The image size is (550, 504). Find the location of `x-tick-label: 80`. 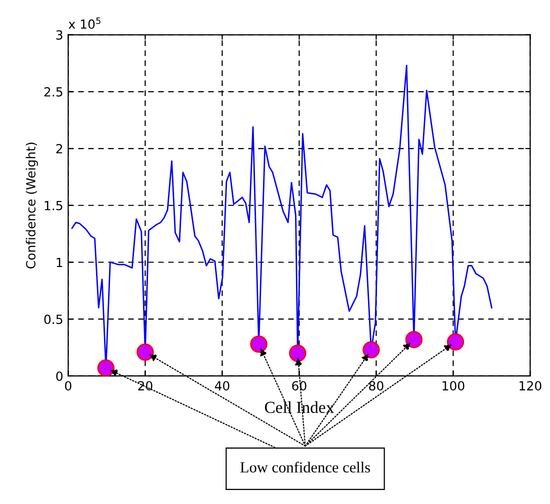

x-tick-label: 80 is located at coordinates (376, 386).